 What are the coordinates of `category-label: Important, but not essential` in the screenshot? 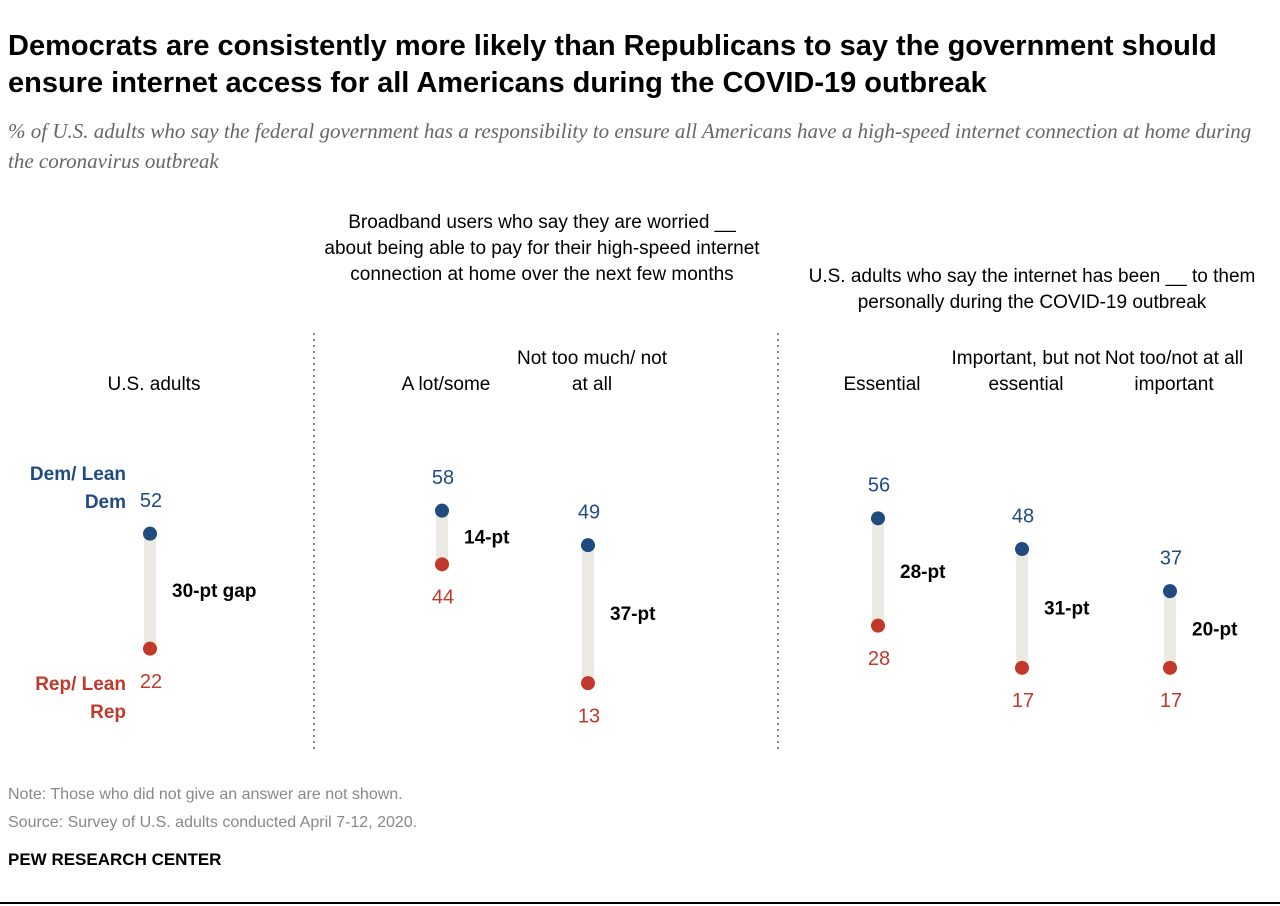 It's located at (1026, 371).